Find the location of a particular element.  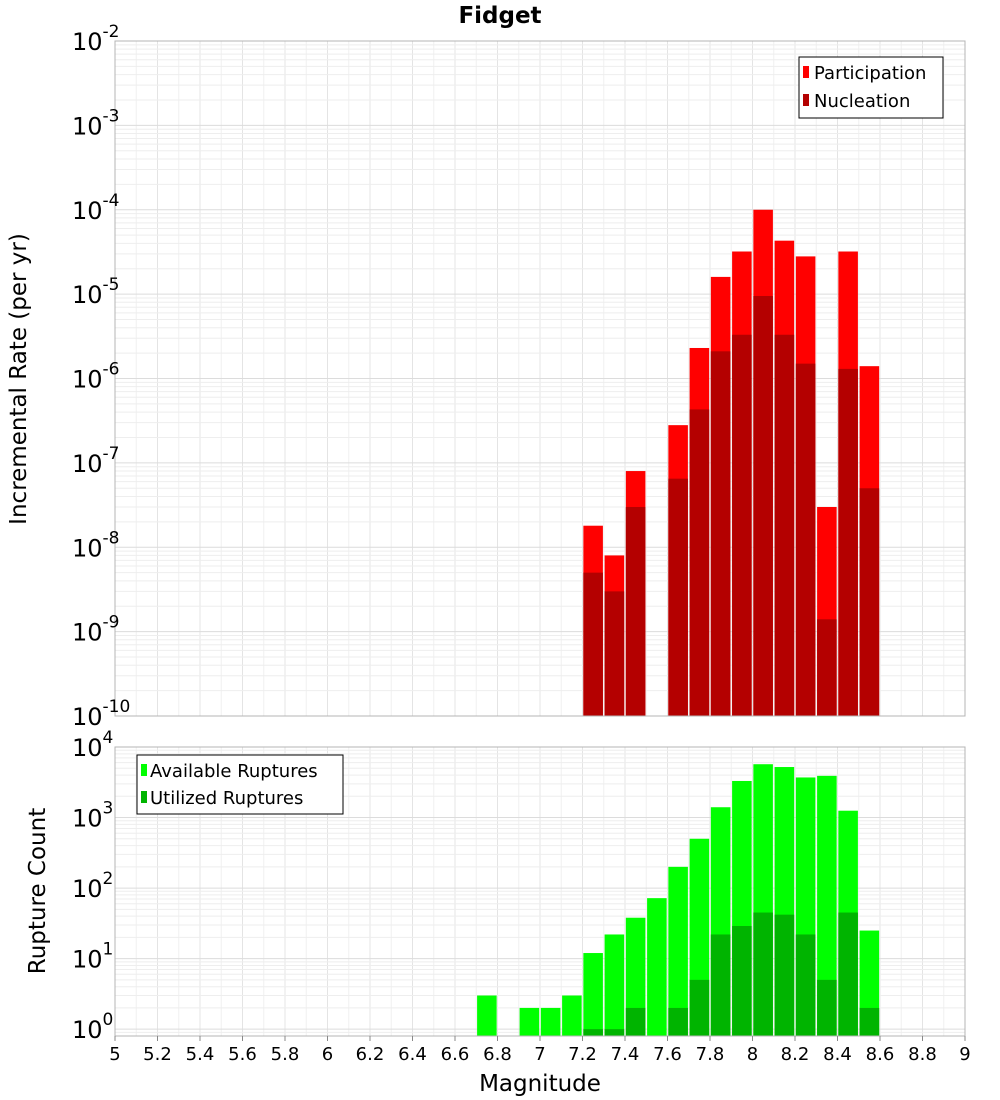

x-tick-label: 8.4 is located at coordinates (837, 1054).